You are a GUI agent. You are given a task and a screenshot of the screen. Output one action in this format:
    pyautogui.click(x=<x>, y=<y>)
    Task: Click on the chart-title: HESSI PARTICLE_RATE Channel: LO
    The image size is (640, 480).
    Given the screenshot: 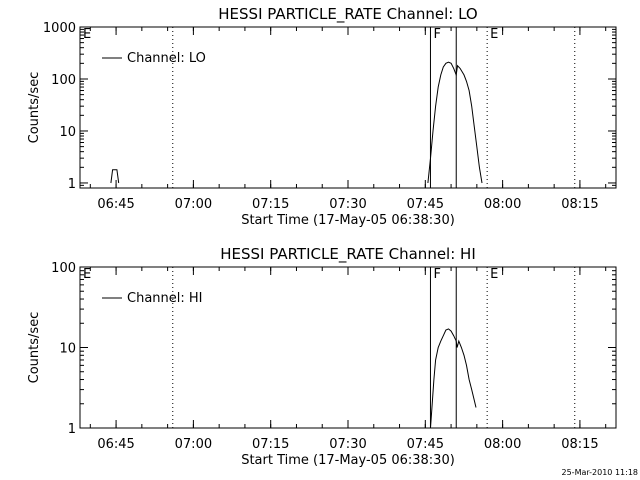 What is the action you would take?
    pyautogui.click(x=347, y=14)
    